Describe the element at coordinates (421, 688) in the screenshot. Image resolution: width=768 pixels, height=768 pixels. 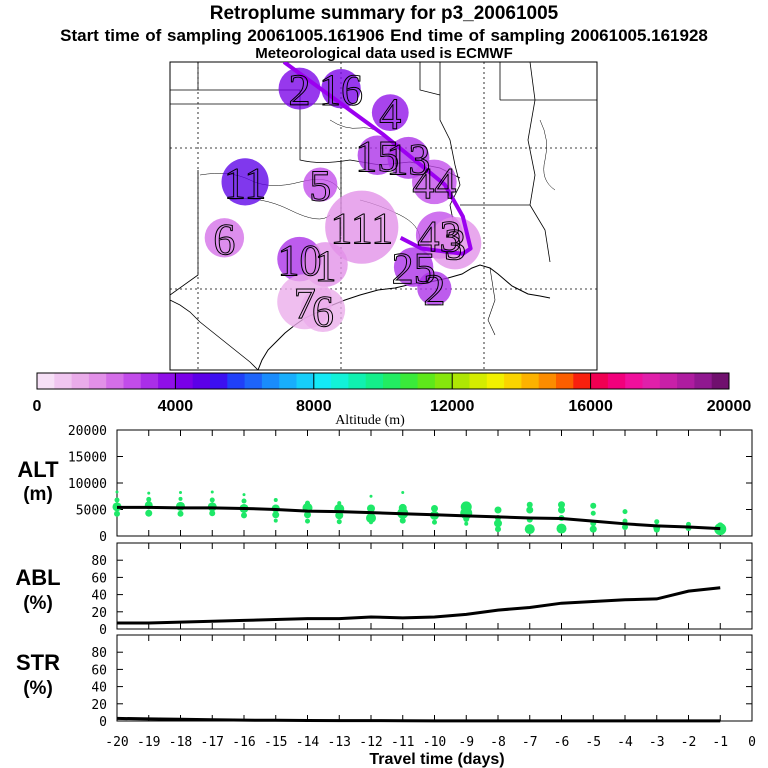
I see `str-y-ticks: 0 20 40 60 80` at that location.